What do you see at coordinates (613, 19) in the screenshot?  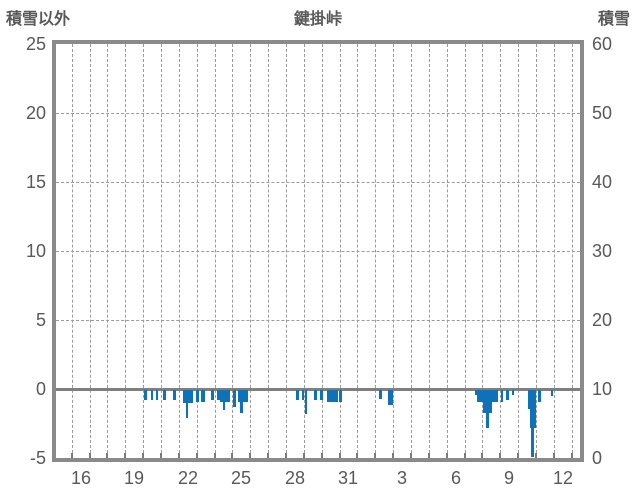 I see `right-axis-title: 積雪` at bounding box center [613, 19].